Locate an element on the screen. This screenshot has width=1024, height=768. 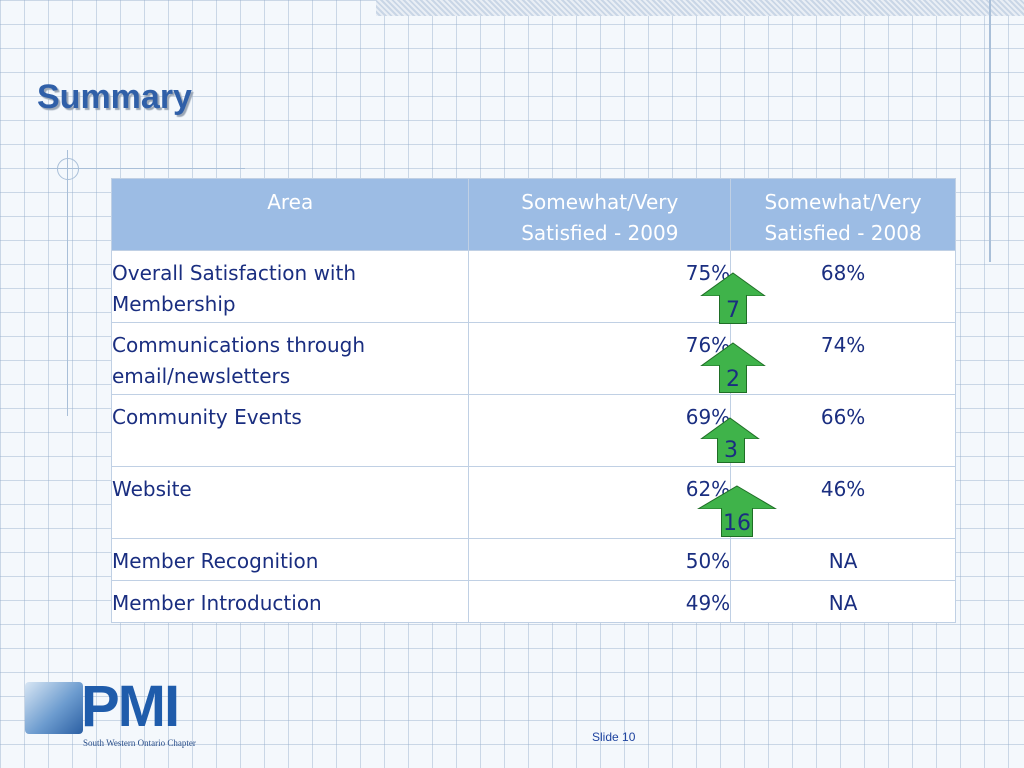
slide-title: Summary is located at coordinates (114, 97).